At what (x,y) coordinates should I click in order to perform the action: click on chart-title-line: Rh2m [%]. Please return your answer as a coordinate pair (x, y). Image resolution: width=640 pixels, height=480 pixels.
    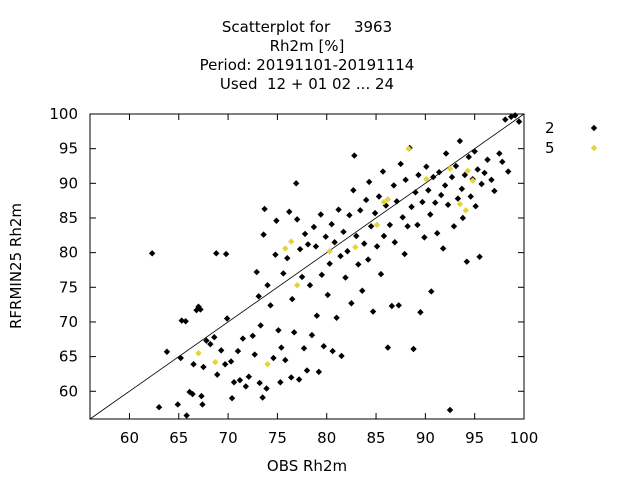
    Looking at the image, I should click on (307, 46).